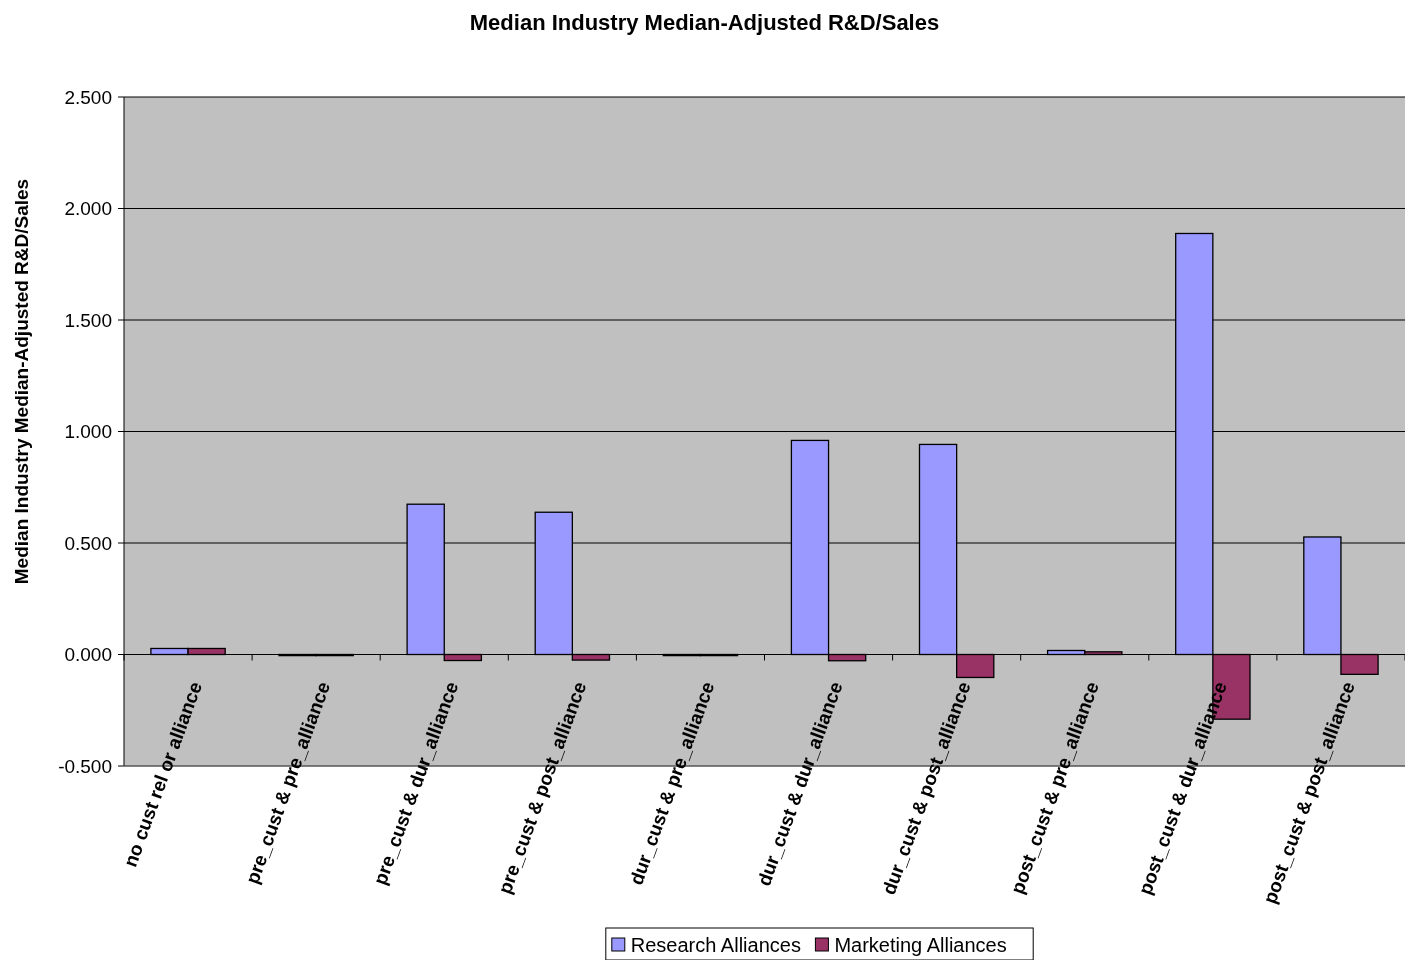 This screenshot has width=1405, height=960. Describe the element at coordinates (715, 945) in the screenshot. I see `legend-label: Research Alliances` at that location.